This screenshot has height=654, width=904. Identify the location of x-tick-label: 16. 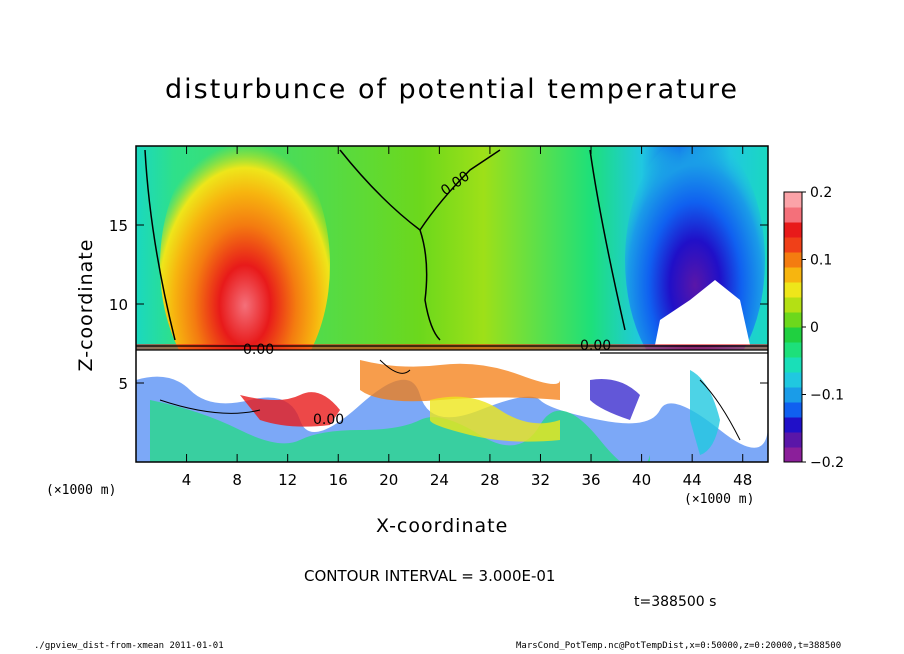
(338, 480).